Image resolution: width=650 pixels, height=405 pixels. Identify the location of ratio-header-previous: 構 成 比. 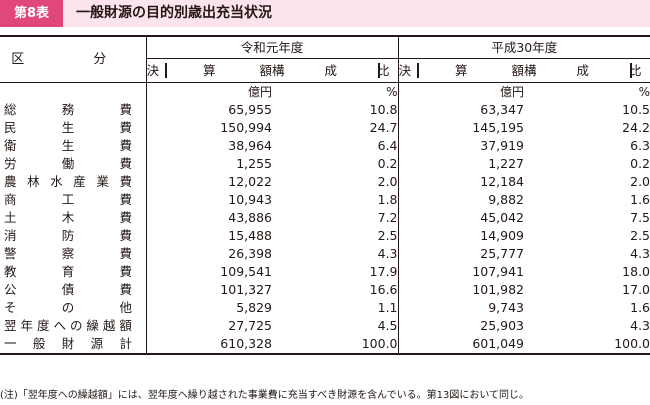
(587, 70).